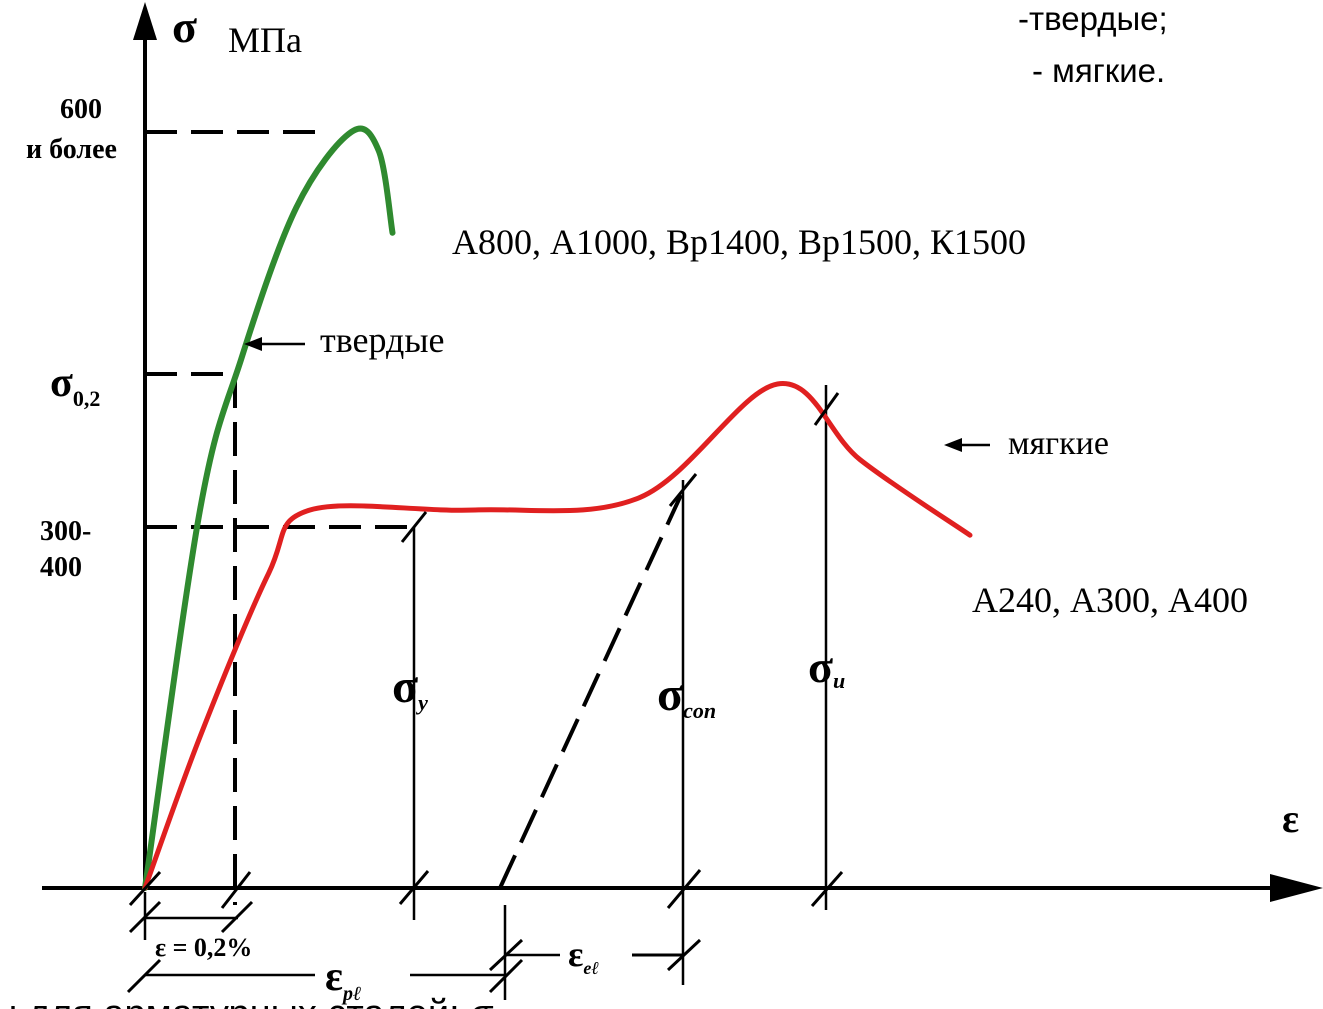  Describe the element at coordinates (583, 956) in the screenshot. I see `eps-el-label: εeℓ` at that location.